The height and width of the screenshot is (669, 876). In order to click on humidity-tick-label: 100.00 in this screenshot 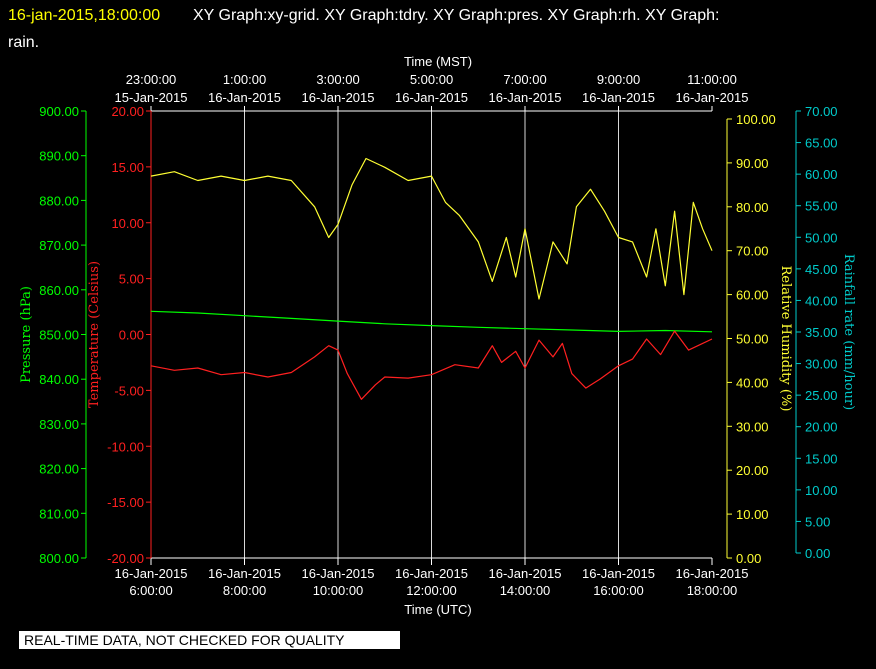, I will do `click(756, 119)`.